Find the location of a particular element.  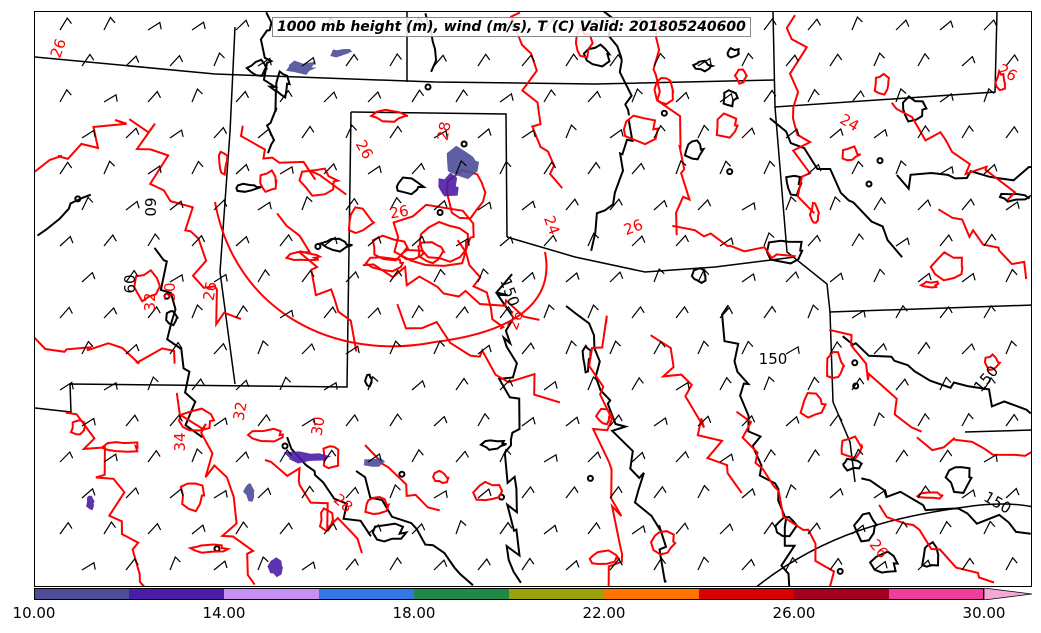

temperature-contour-label: 24 is located at coordinates (551, 225).